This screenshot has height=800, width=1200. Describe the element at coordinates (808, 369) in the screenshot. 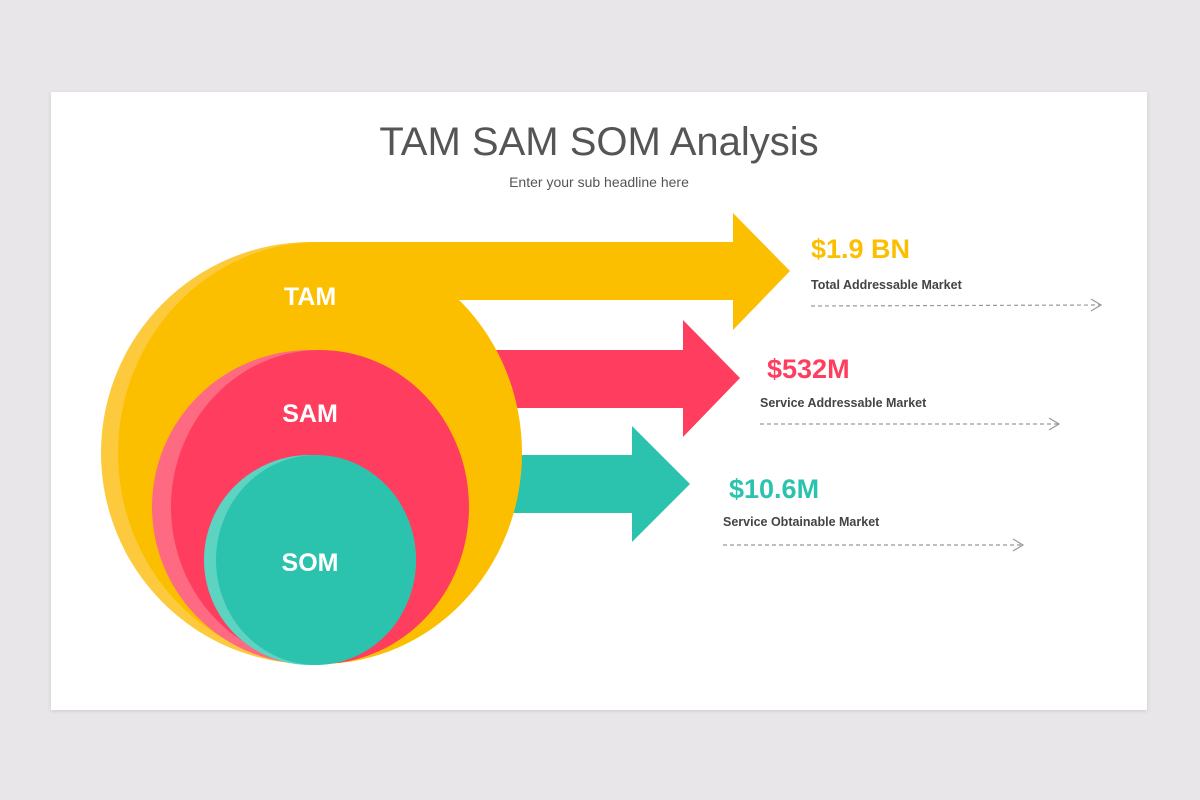

I see `sam-value: $532M` at that location.